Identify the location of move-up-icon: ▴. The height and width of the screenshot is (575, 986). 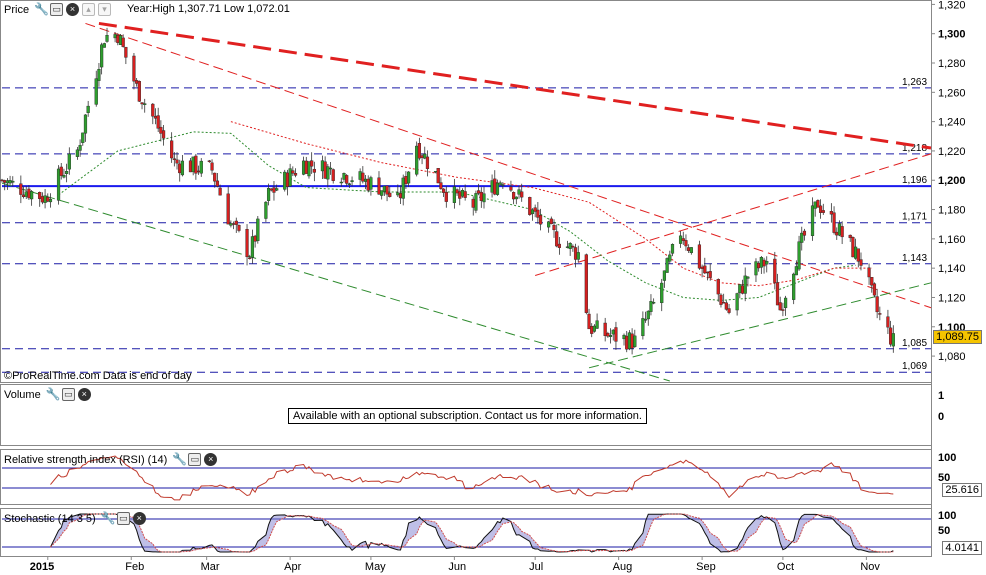
(89, 9).